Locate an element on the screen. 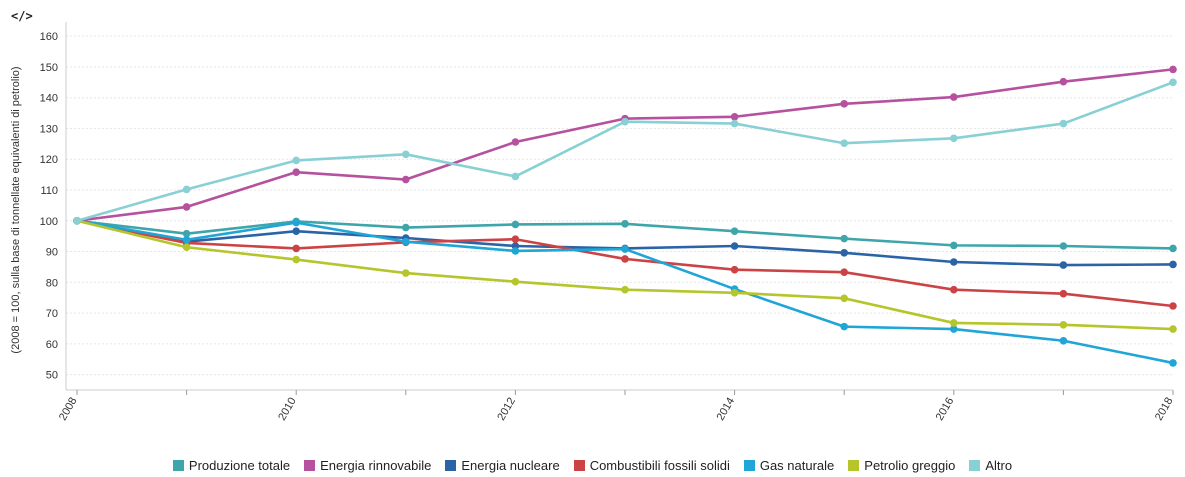 This screenshot has height=477, width=1185. legend-item: Petrolio greggio is located at coordinates (901, 465).